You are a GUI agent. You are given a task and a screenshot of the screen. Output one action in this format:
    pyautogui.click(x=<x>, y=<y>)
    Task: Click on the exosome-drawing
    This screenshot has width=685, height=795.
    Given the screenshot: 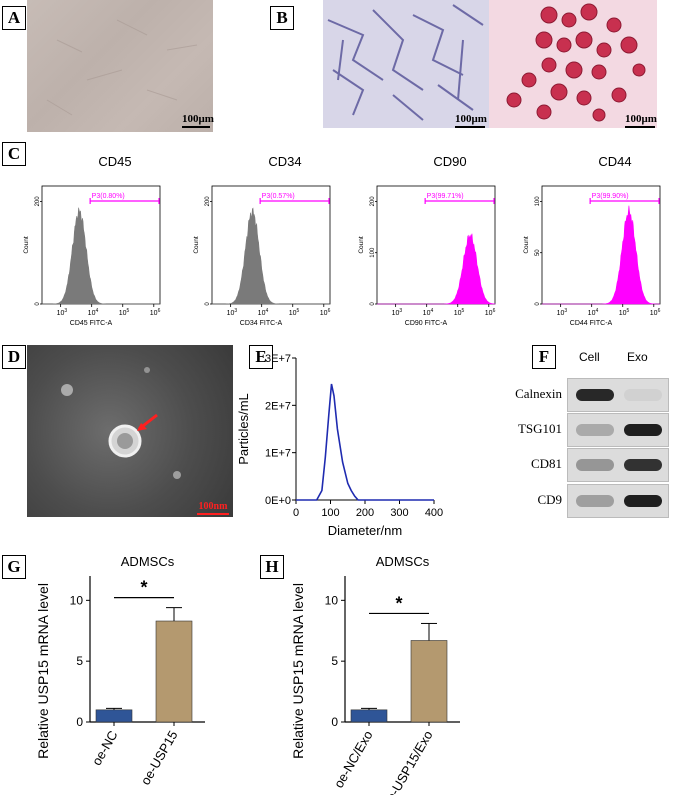 What is the action you would take?
    pyautogui.click(x=121, y=423)
    